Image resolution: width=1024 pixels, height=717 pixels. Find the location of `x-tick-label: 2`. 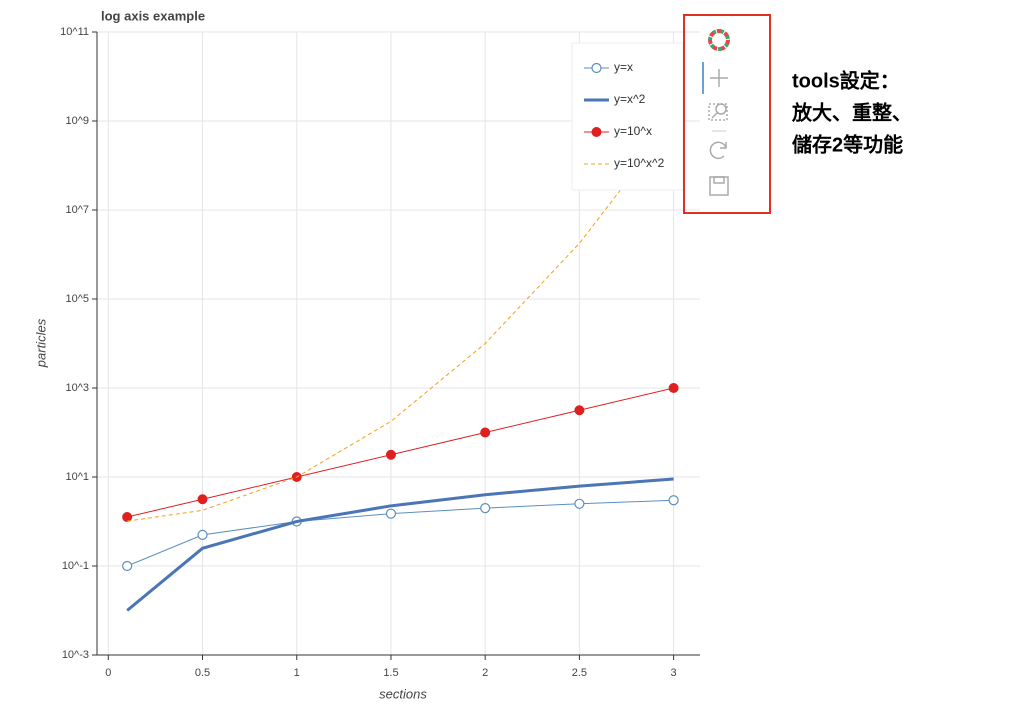

x-tick-label: 2 is located at coordinates (485, 673).